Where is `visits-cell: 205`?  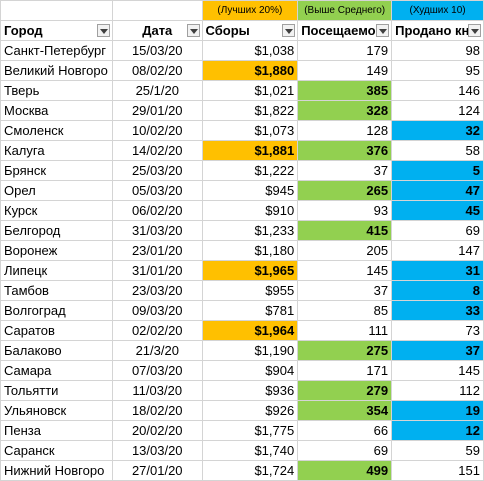
visits-cell: 205 is located at coordinates (345, 250).